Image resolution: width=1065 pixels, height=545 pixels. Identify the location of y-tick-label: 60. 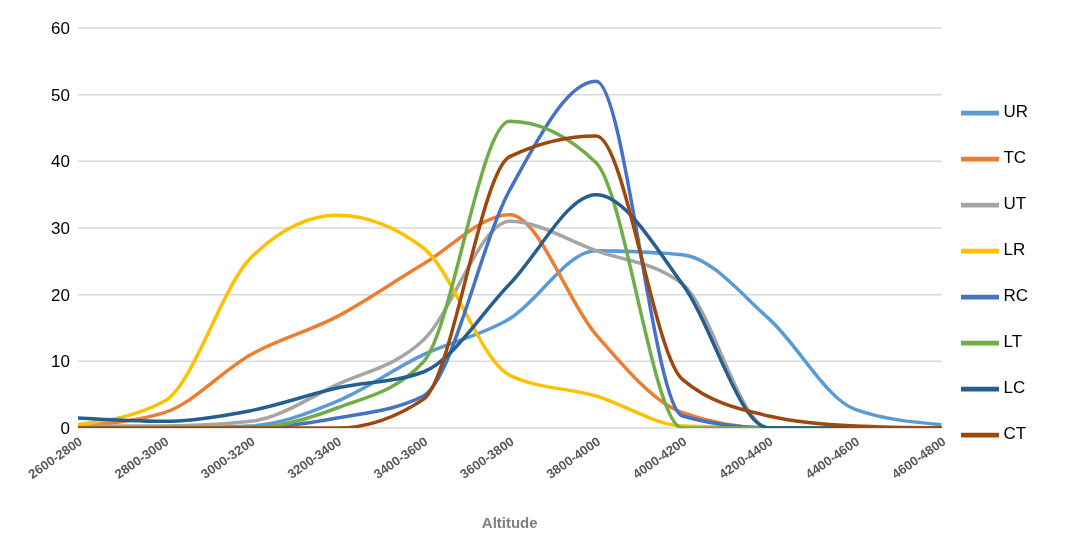
(60, 29).